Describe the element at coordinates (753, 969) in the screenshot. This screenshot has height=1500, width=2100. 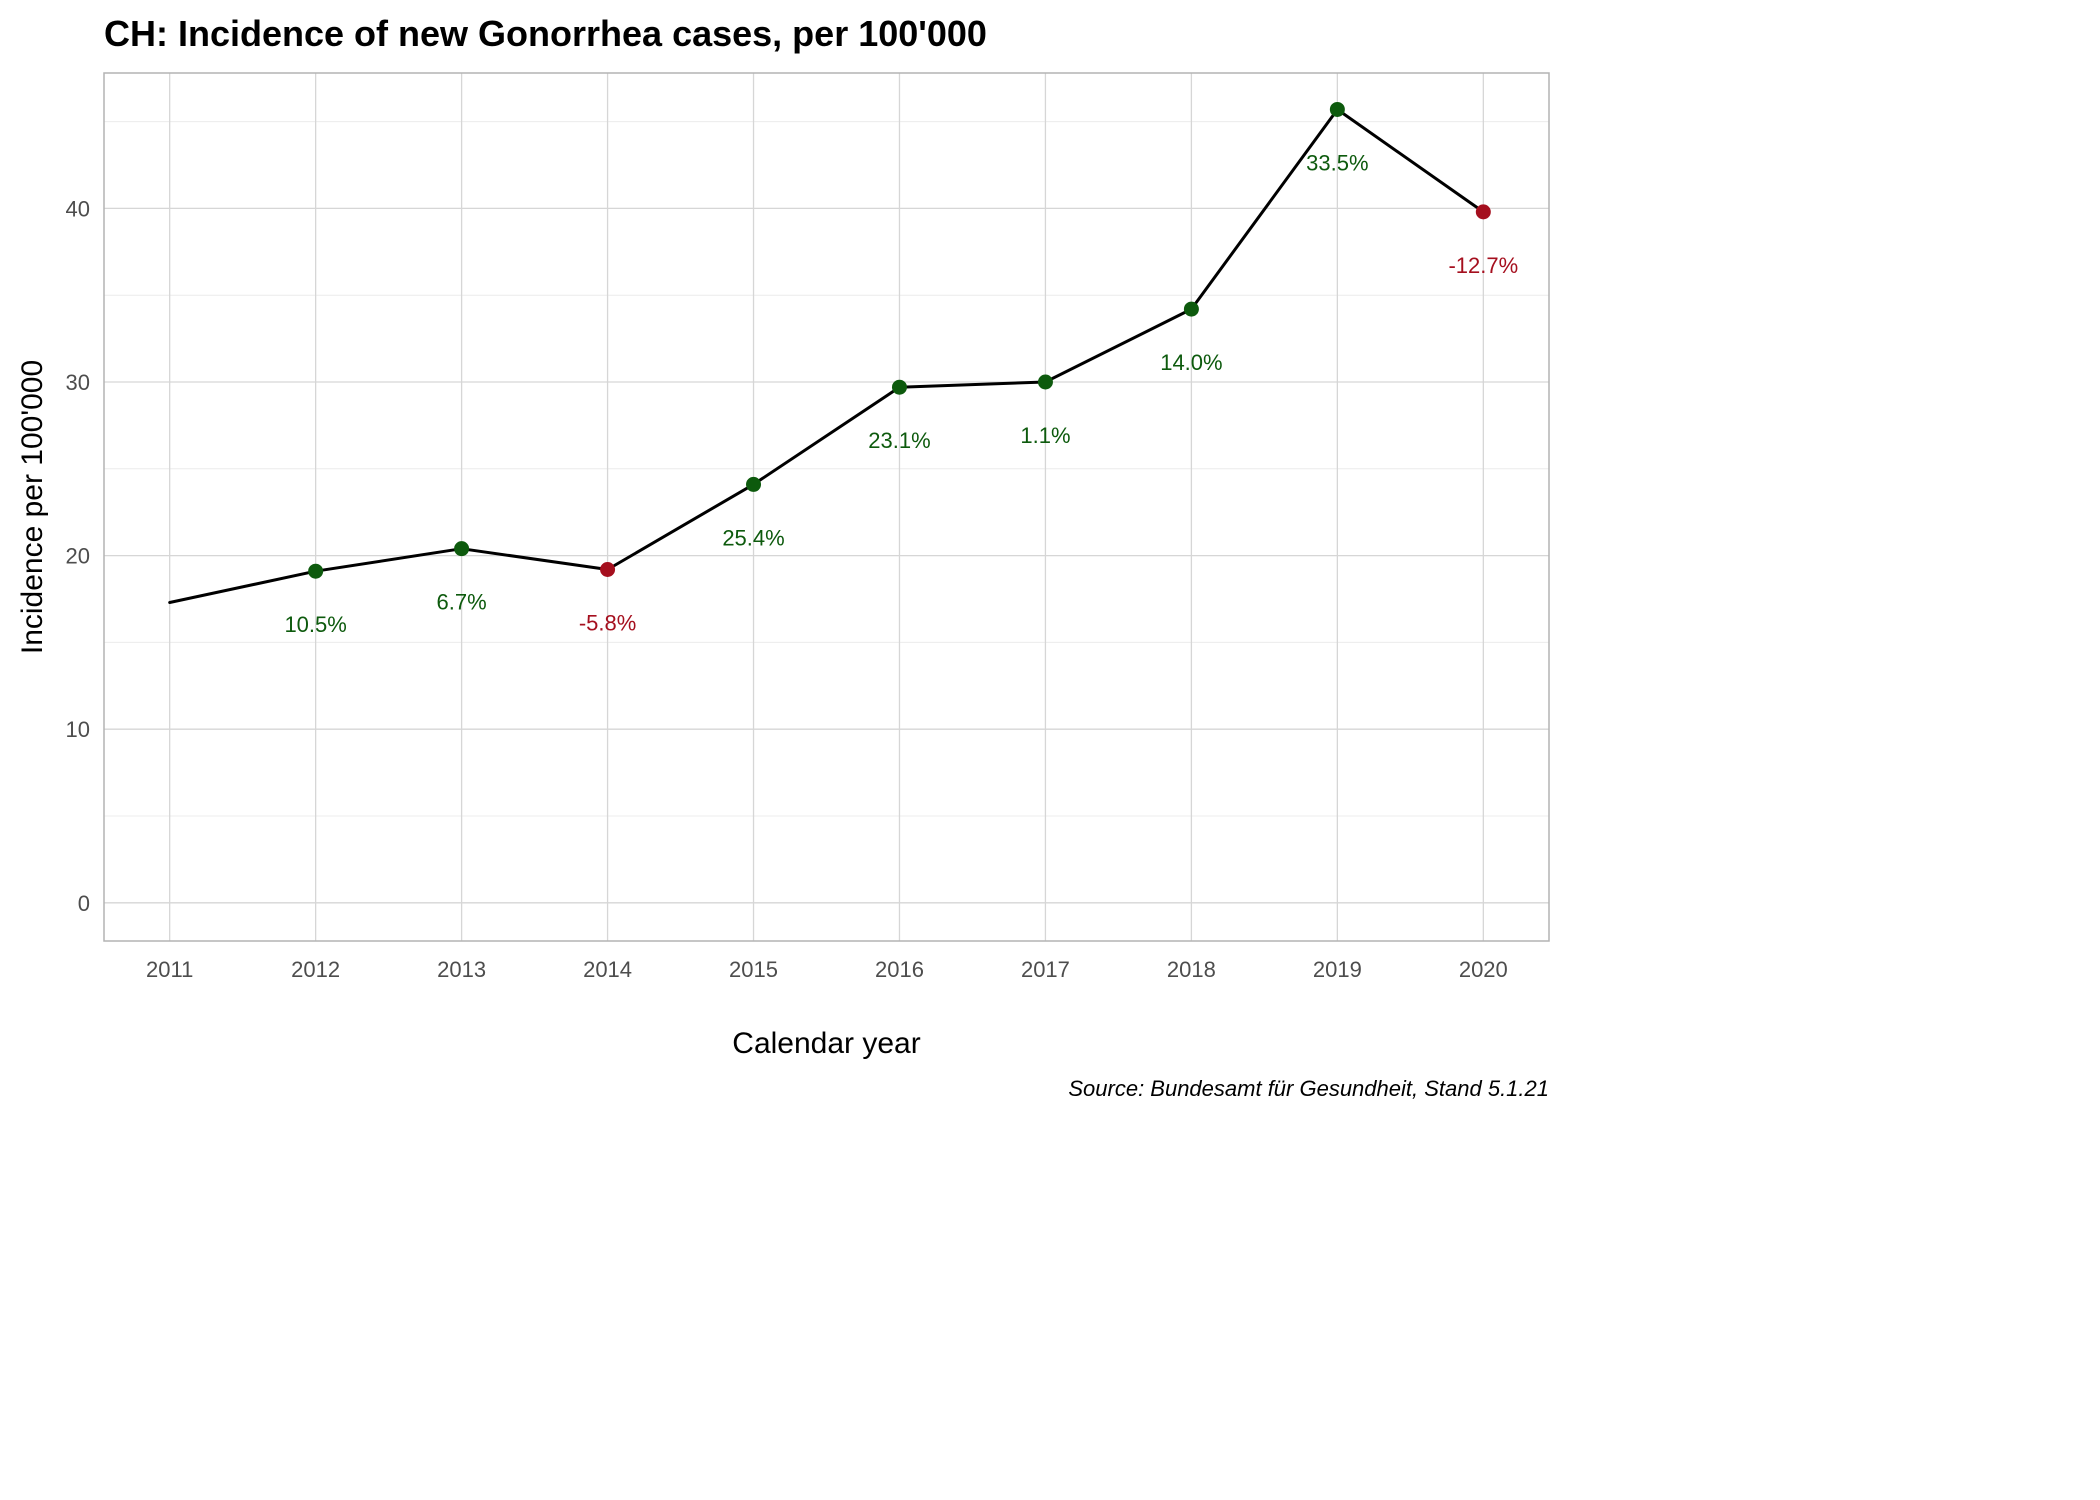
I see `x-tick-label: 2015` at that location.